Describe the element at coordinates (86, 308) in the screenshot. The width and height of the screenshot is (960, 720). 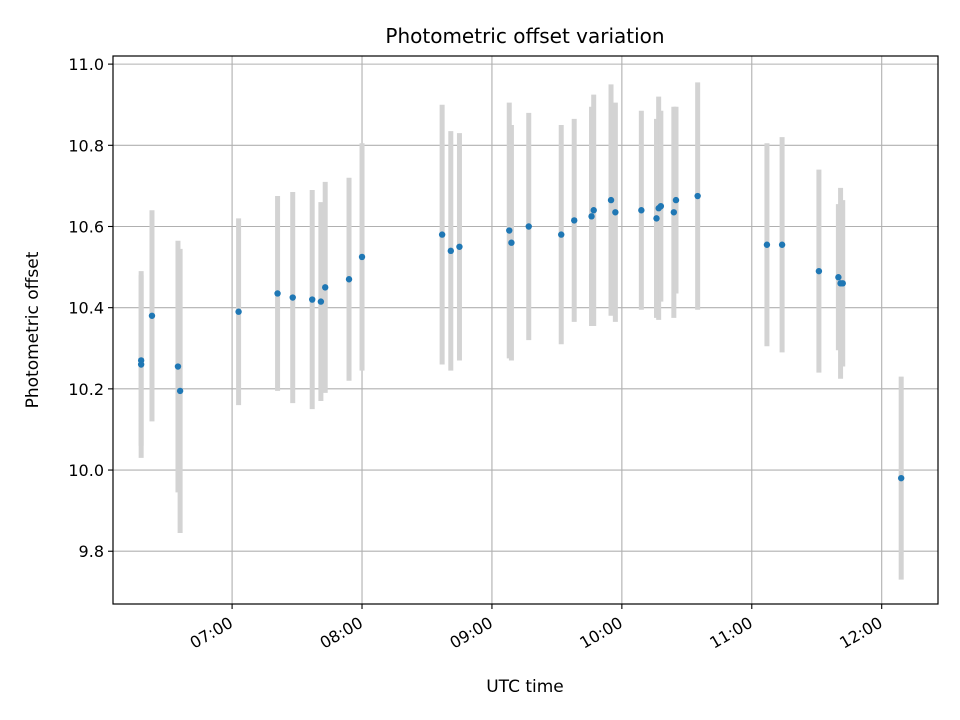
I see `y-tick-label: 10.4` at that location.